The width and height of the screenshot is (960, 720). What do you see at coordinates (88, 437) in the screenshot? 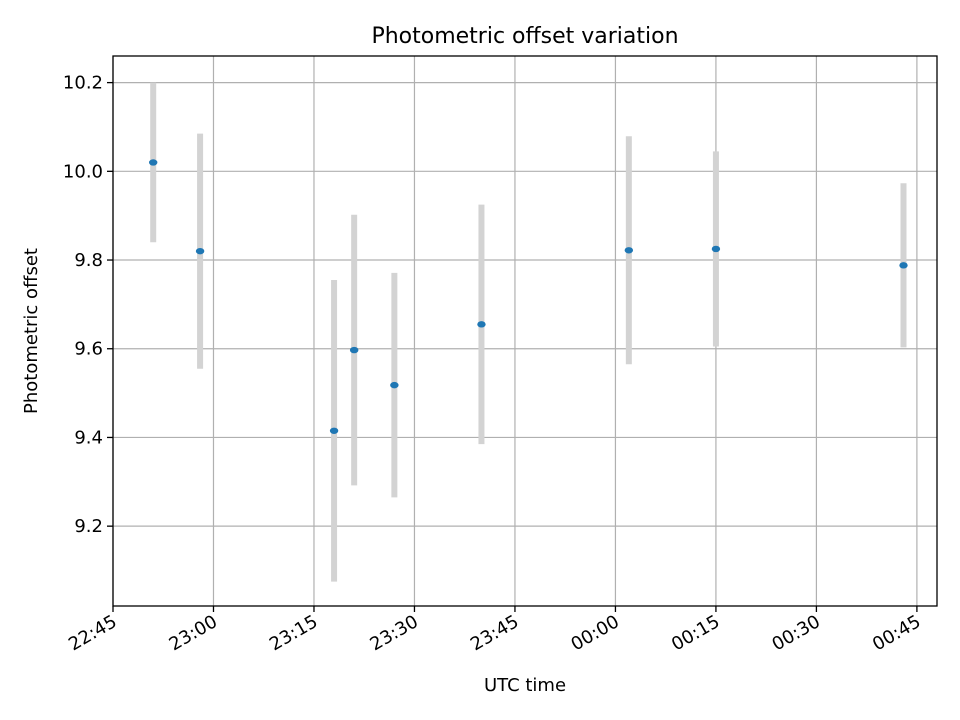
I see `y-tick-label: 9.4` at bounding box center [88, 437].